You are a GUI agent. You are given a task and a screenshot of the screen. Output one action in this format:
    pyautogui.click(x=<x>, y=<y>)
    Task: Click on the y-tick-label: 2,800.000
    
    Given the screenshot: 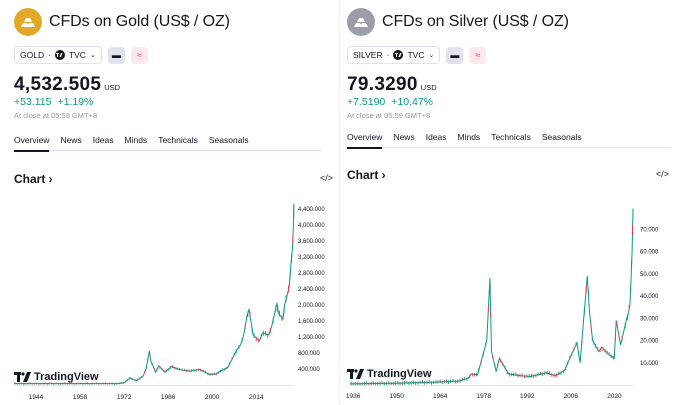 What is the action you would take?
    pyautogui.click(x=311, y=274)
    